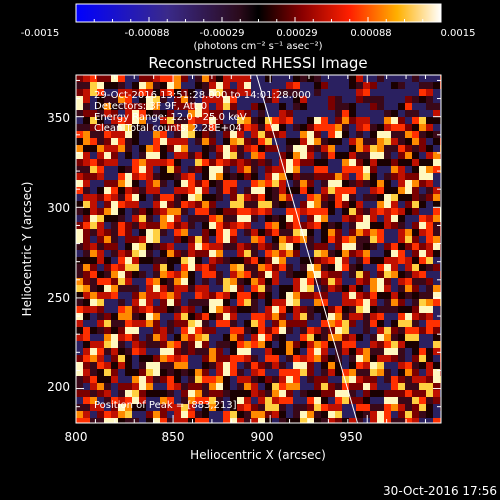 The width and height of the screenshot is (500, 500). I want to click on colorbar-tick-label-1: -0.00088, so click(147, 33).